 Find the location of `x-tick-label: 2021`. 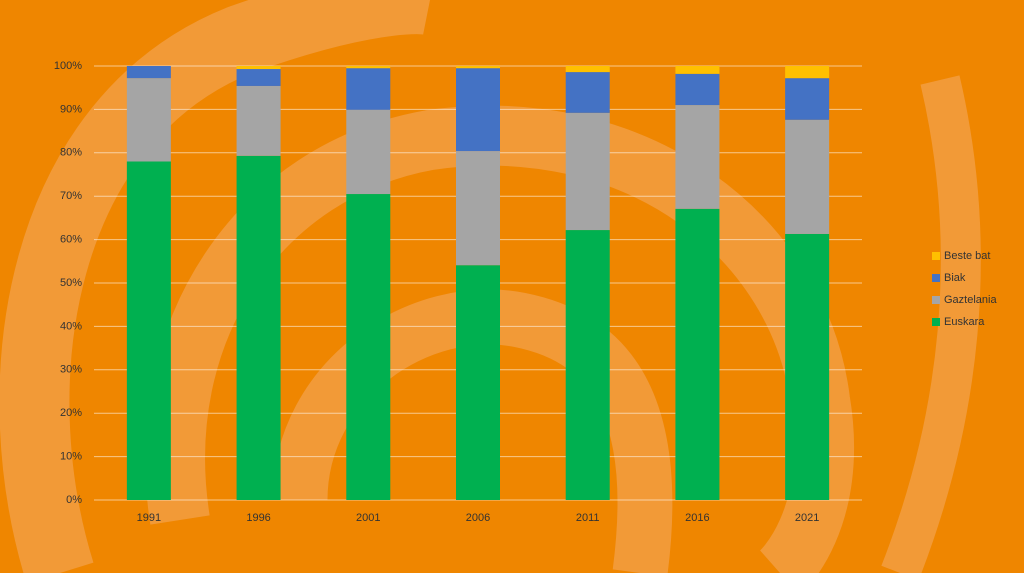

x-tick-label: 2021 is located at coordinates (807, 518).